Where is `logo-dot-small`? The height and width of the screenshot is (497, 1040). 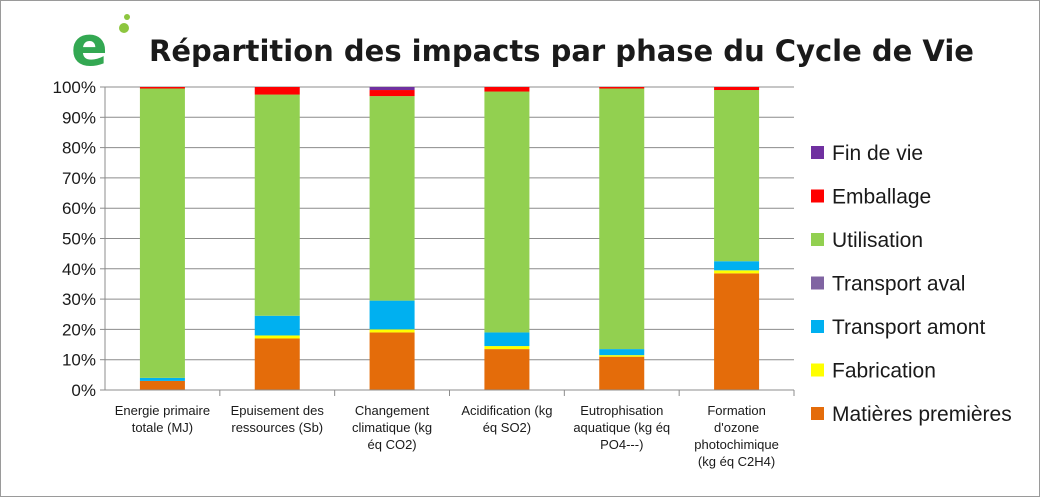
logo-dot-small is located at coordinates (127, 17).